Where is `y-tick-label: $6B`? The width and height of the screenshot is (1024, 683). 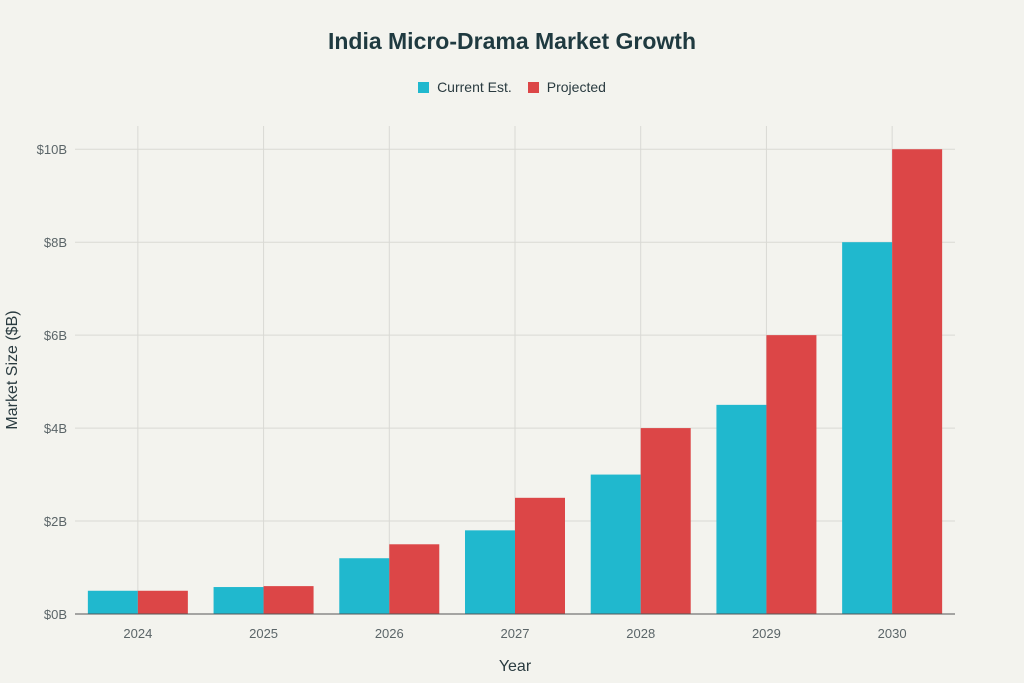 y-tick-label: $6B is located at coordinates (55, 335).